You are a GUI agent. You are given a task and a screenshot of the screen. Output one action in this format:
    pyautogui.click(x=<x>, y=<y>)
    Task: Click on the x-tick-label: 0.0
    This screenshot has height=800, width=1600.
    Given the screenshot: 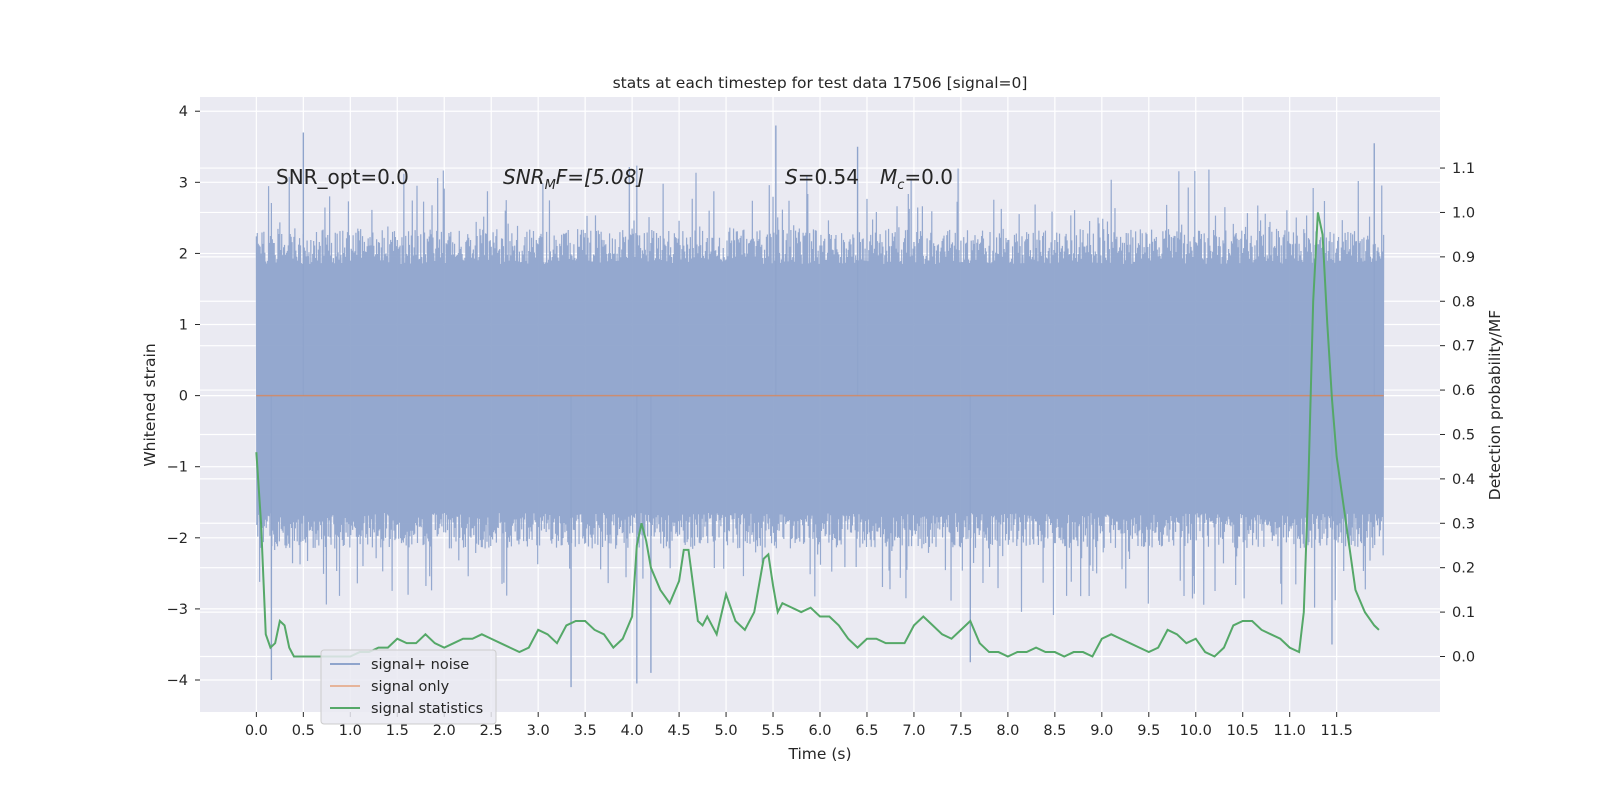 What is the action you would take?
    pyautogui.click(x=256, y=731)
    